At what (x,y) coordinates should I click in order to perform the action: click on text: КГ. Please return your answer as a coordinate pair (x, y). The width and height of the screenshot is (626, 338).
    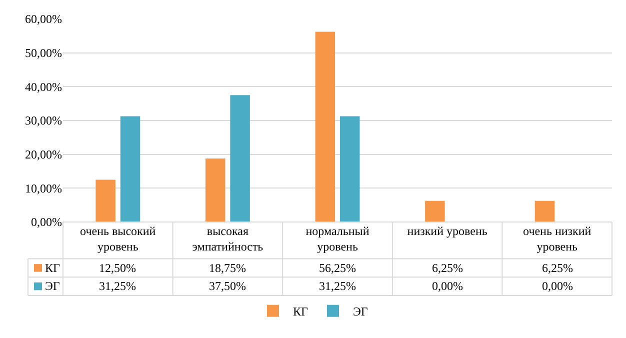
    Looking at the image, I should click on (300, 311).